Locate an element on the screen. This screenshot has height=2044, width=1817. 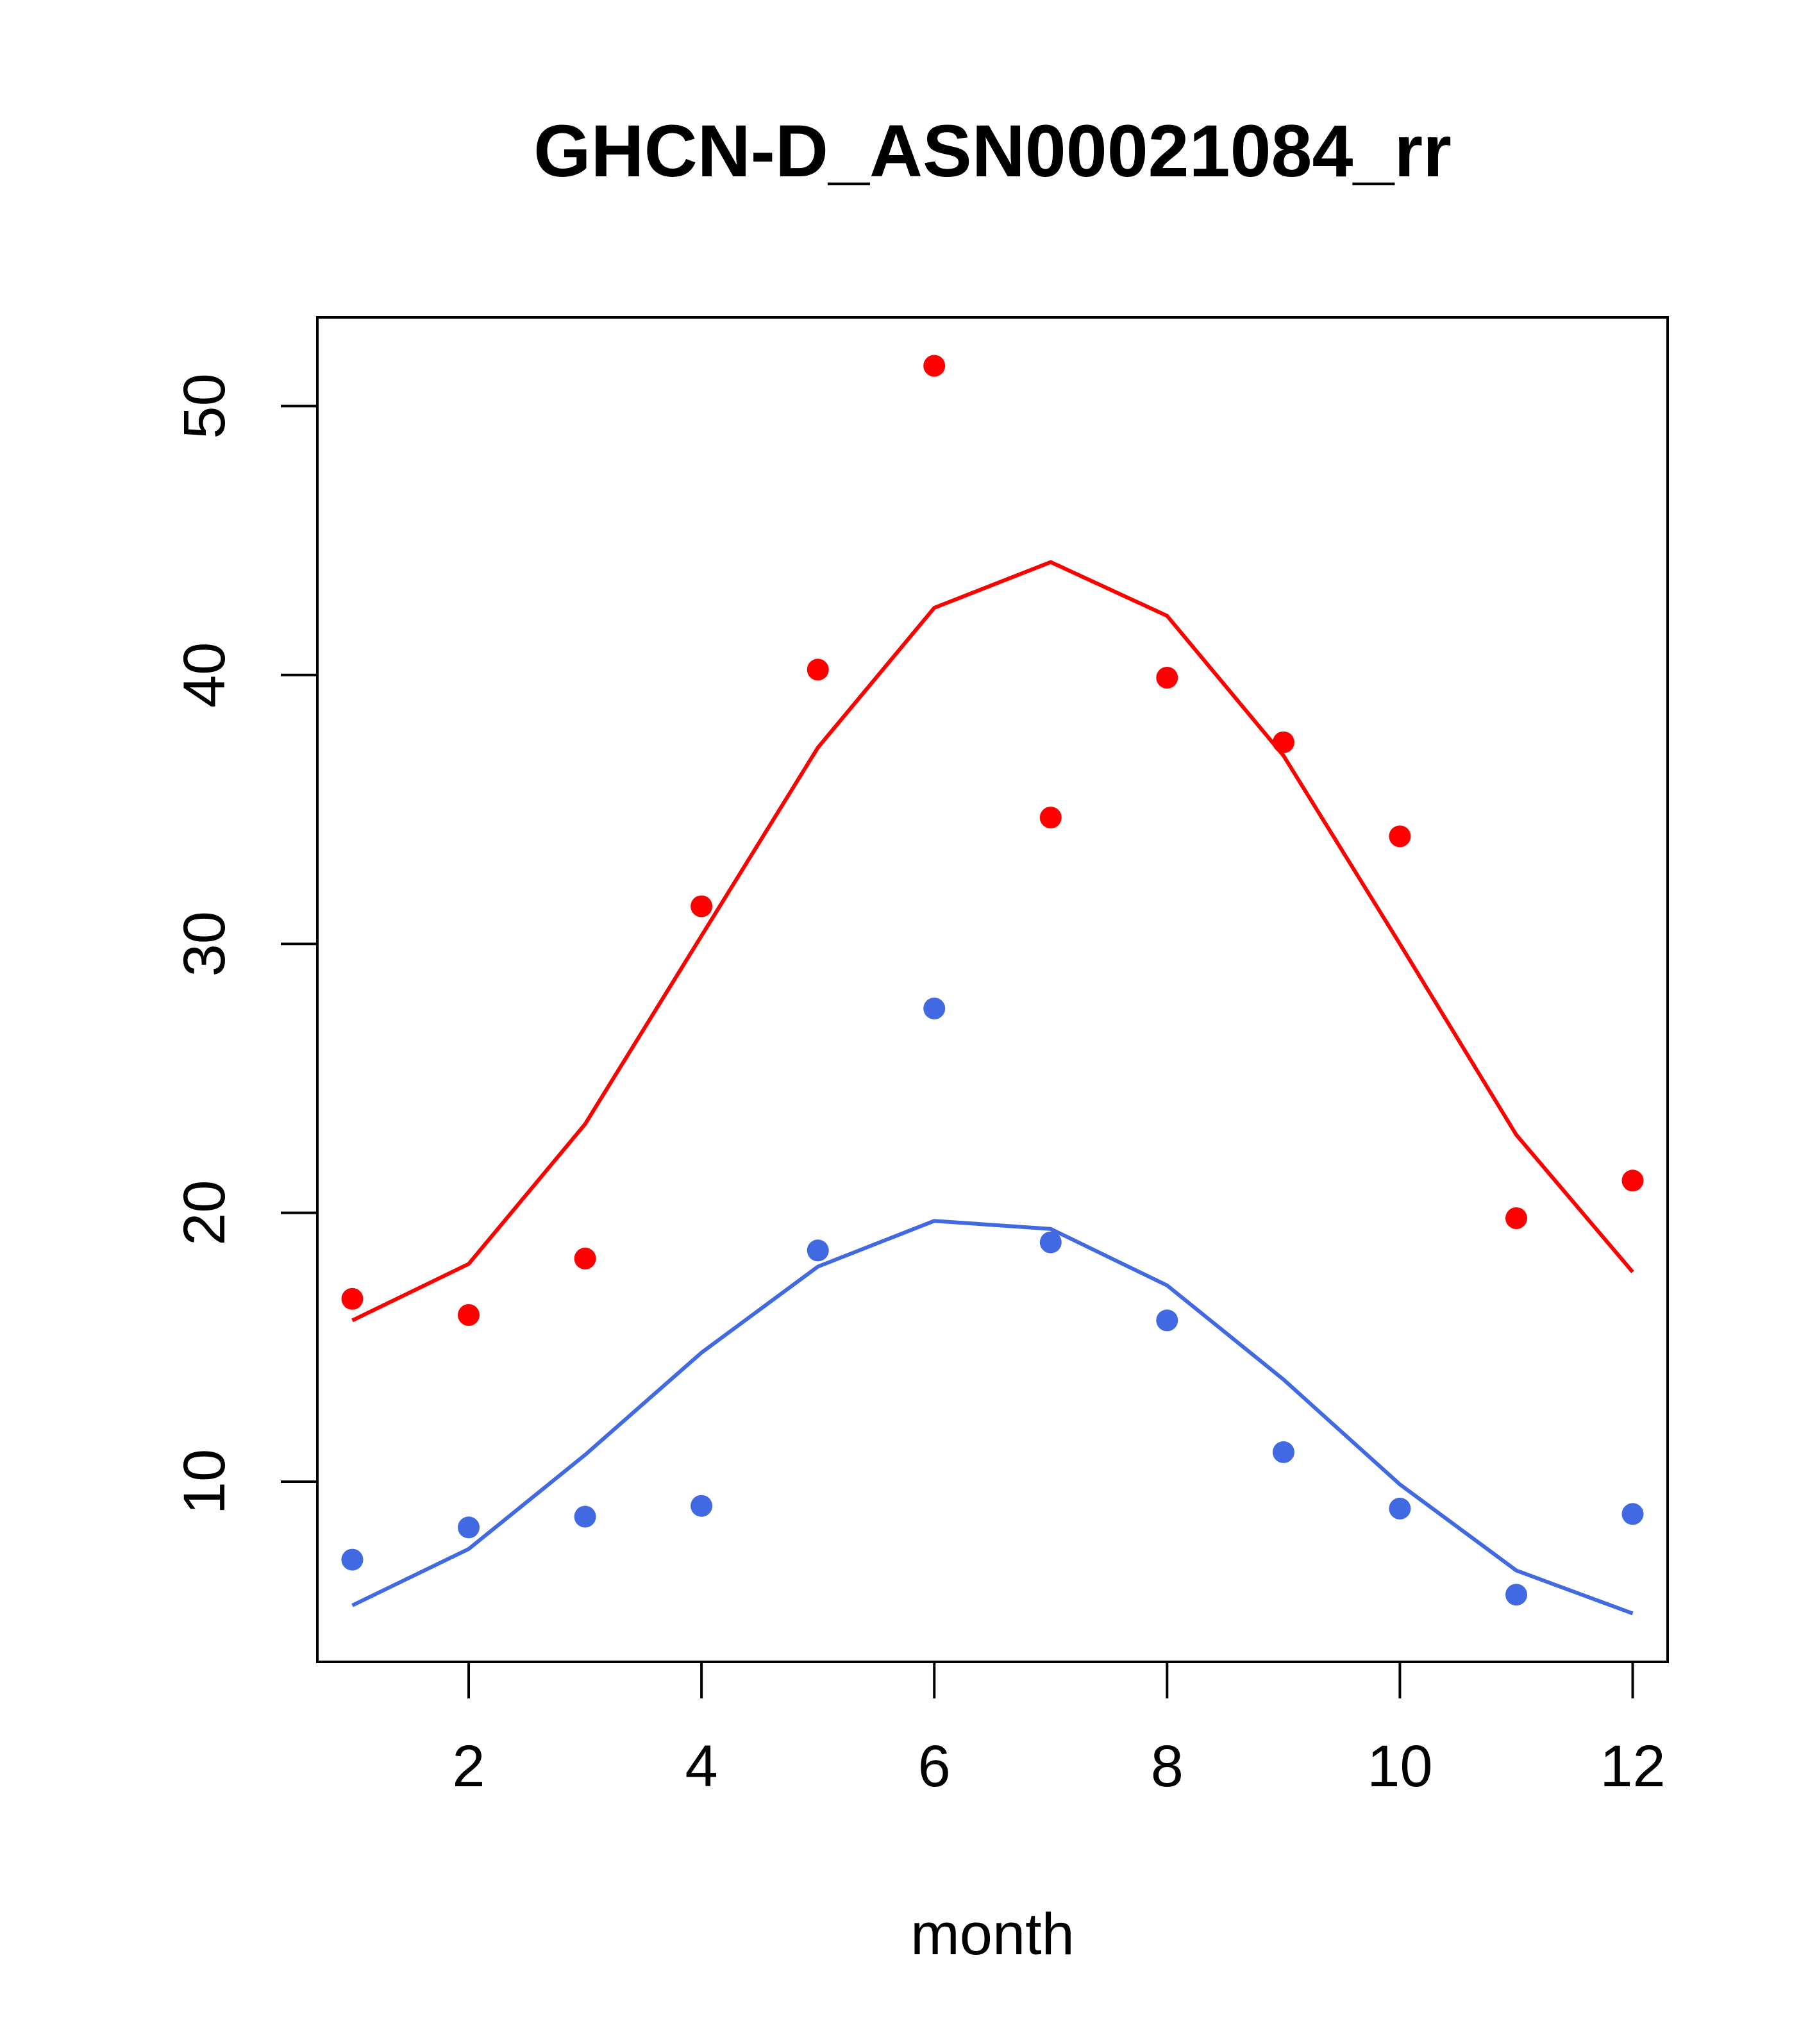
y-tick-label: 20 is located at coordinates (204, 1212).